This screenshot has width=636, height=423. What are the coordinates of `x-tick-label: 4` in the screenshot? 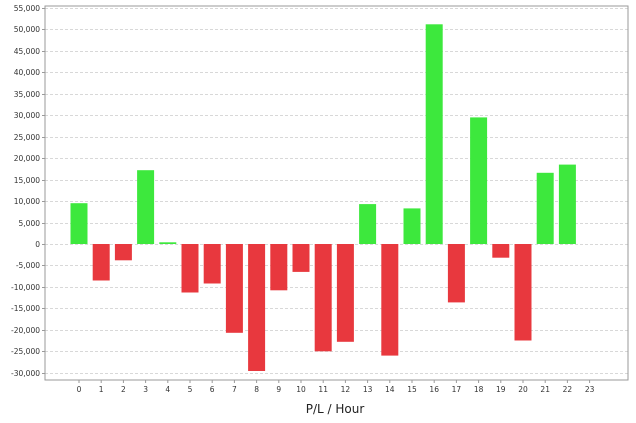 It's located at (167, 389).